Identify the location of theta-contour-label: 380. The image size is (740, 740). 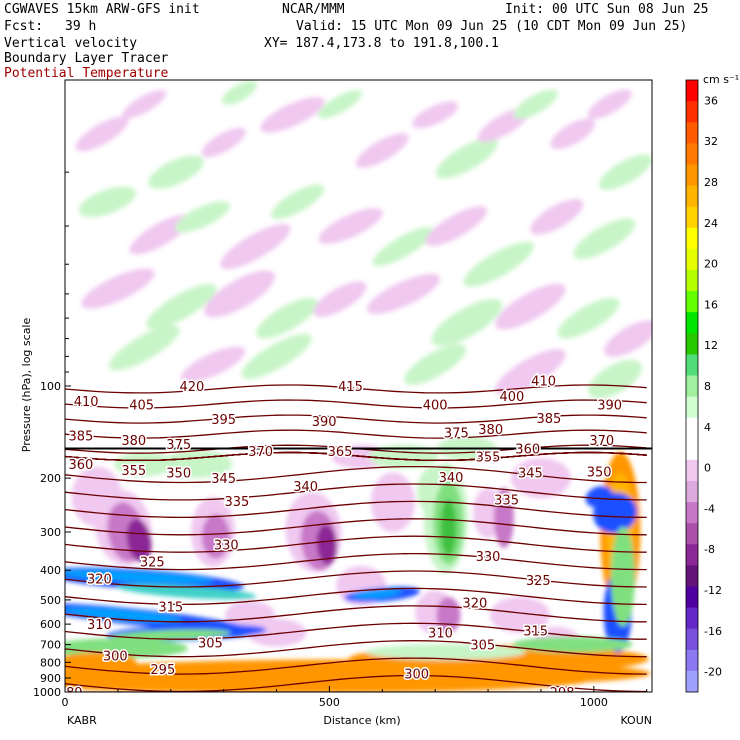
(490, 430).